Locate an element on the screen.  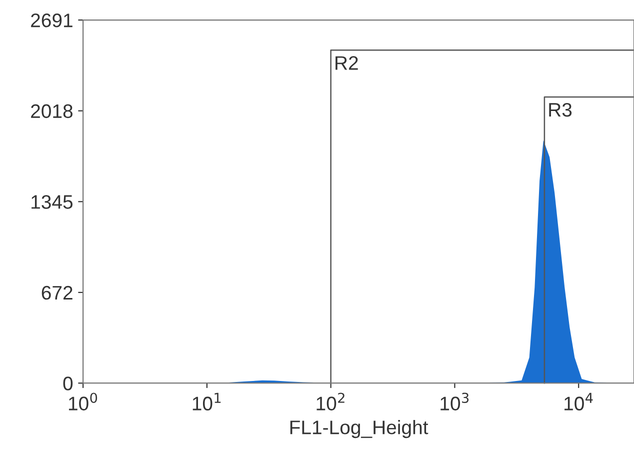
x-tick-label: 10$^{3}$ is located at coordinates (454, 401).